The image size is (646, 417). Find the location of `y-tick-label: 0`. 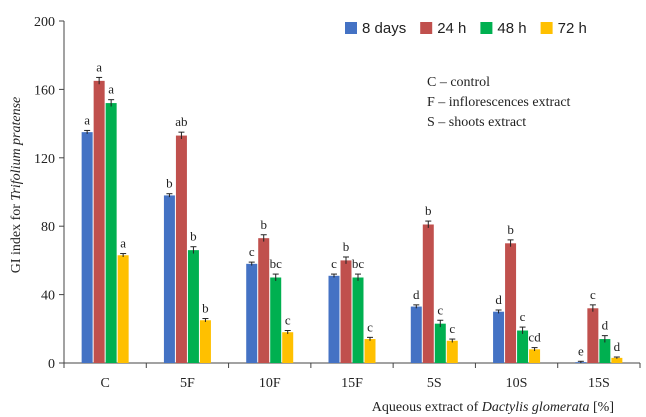

y-tick-label: 0 is located at coordinates (51, 364).